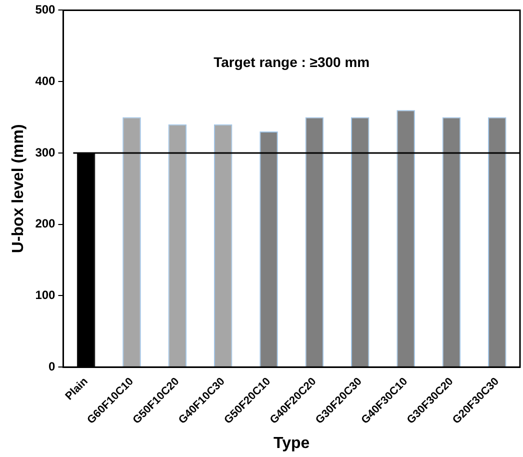 The height and width of the screenshot is (457, 523). What do you see at coordinates (45, 81) in the screenshot?
I see `y-tick-label: 400` at bounding box center [45, 81].